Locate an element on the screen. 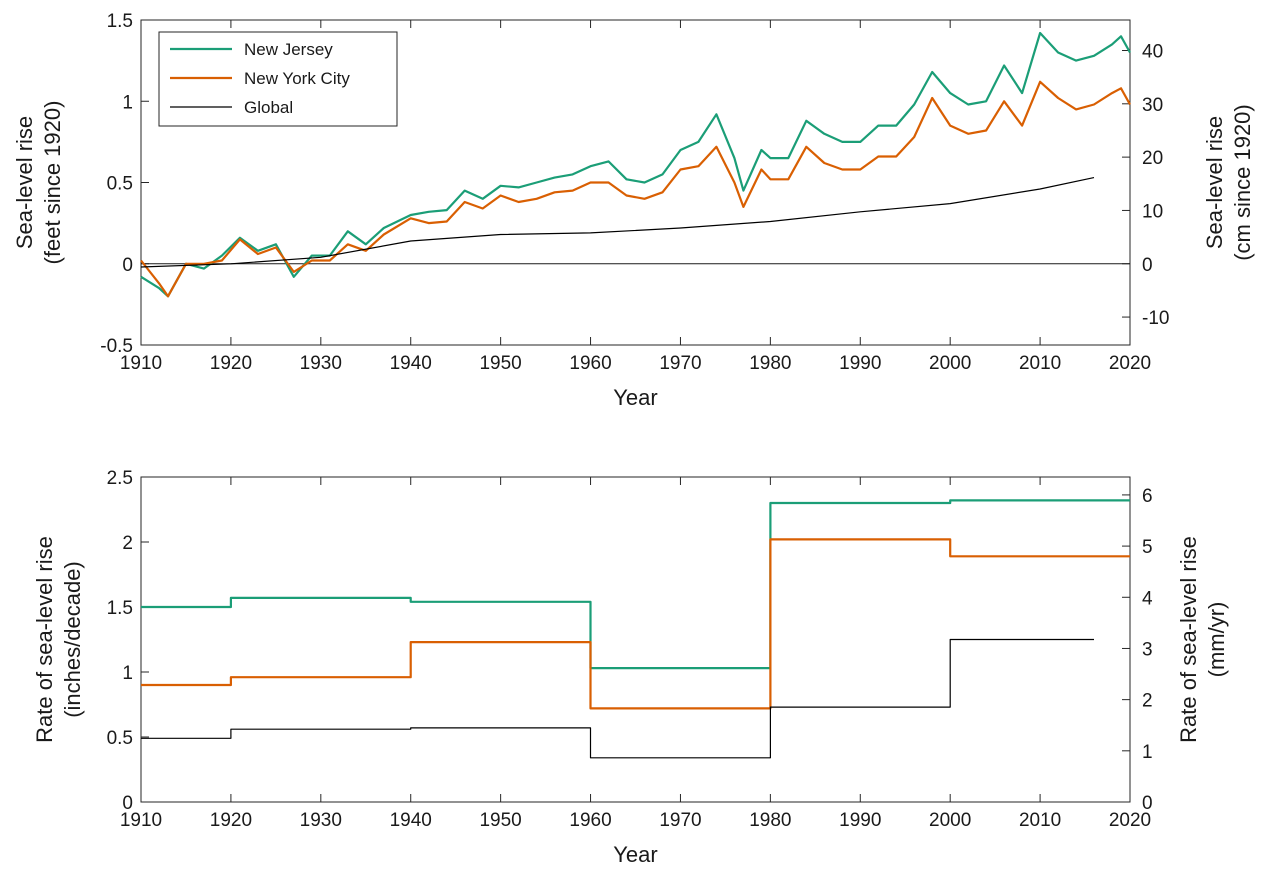 This screenshot has height=876, width=1267. rate-x-tick-label: 1950 is located at coordinates (500, 820).